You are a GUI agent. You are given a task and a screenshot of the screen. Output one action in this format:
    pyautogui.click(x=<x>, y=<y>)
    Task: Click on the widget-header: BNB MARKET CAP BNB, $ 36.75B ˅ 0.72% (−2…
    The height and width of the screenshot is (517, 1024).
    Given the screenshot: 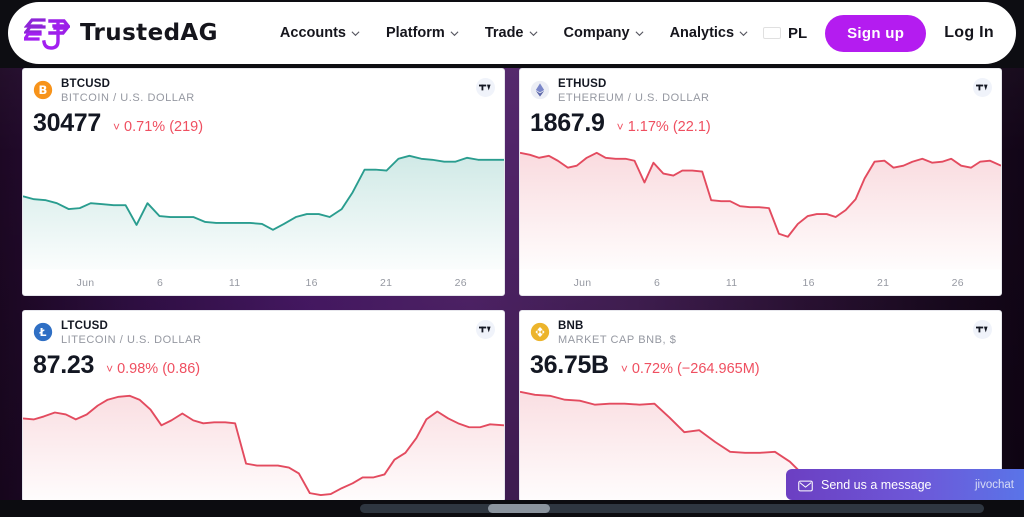 What is the action you would take?
    pyautogui.click(x=760, y=345)
    